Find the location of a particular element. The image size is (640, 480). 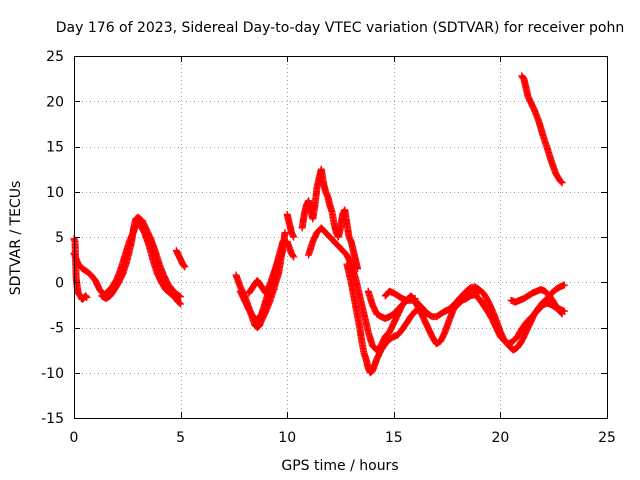

y-tick-label: 10 is located at coordinates (55, 193).